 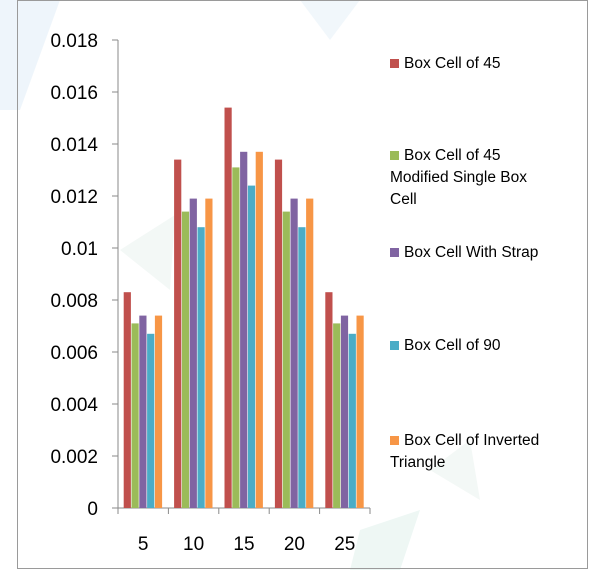 I want to click on x-tick-label: 10, so click(x=193, y=544).